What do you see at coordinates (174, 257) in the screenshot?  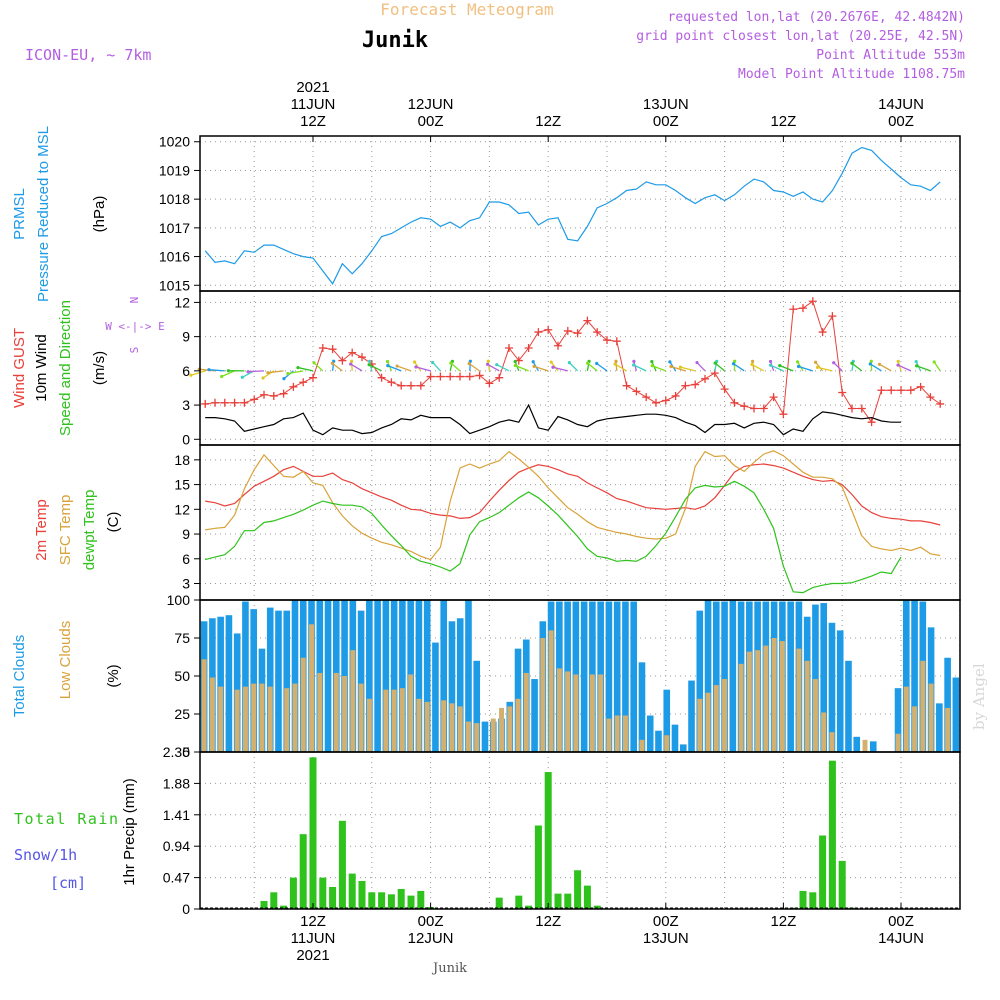 I see `pressure-ytick-label: 1016` at bounding box center [174, 257].